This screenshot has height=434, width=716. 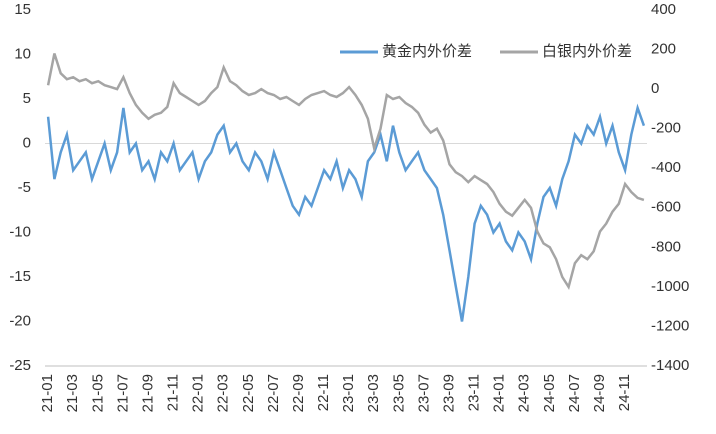 What do you see at coordinates (273, 393) in the screenshot?
I see `x-tick-label: 22-07` at bounding box center [273, 393].